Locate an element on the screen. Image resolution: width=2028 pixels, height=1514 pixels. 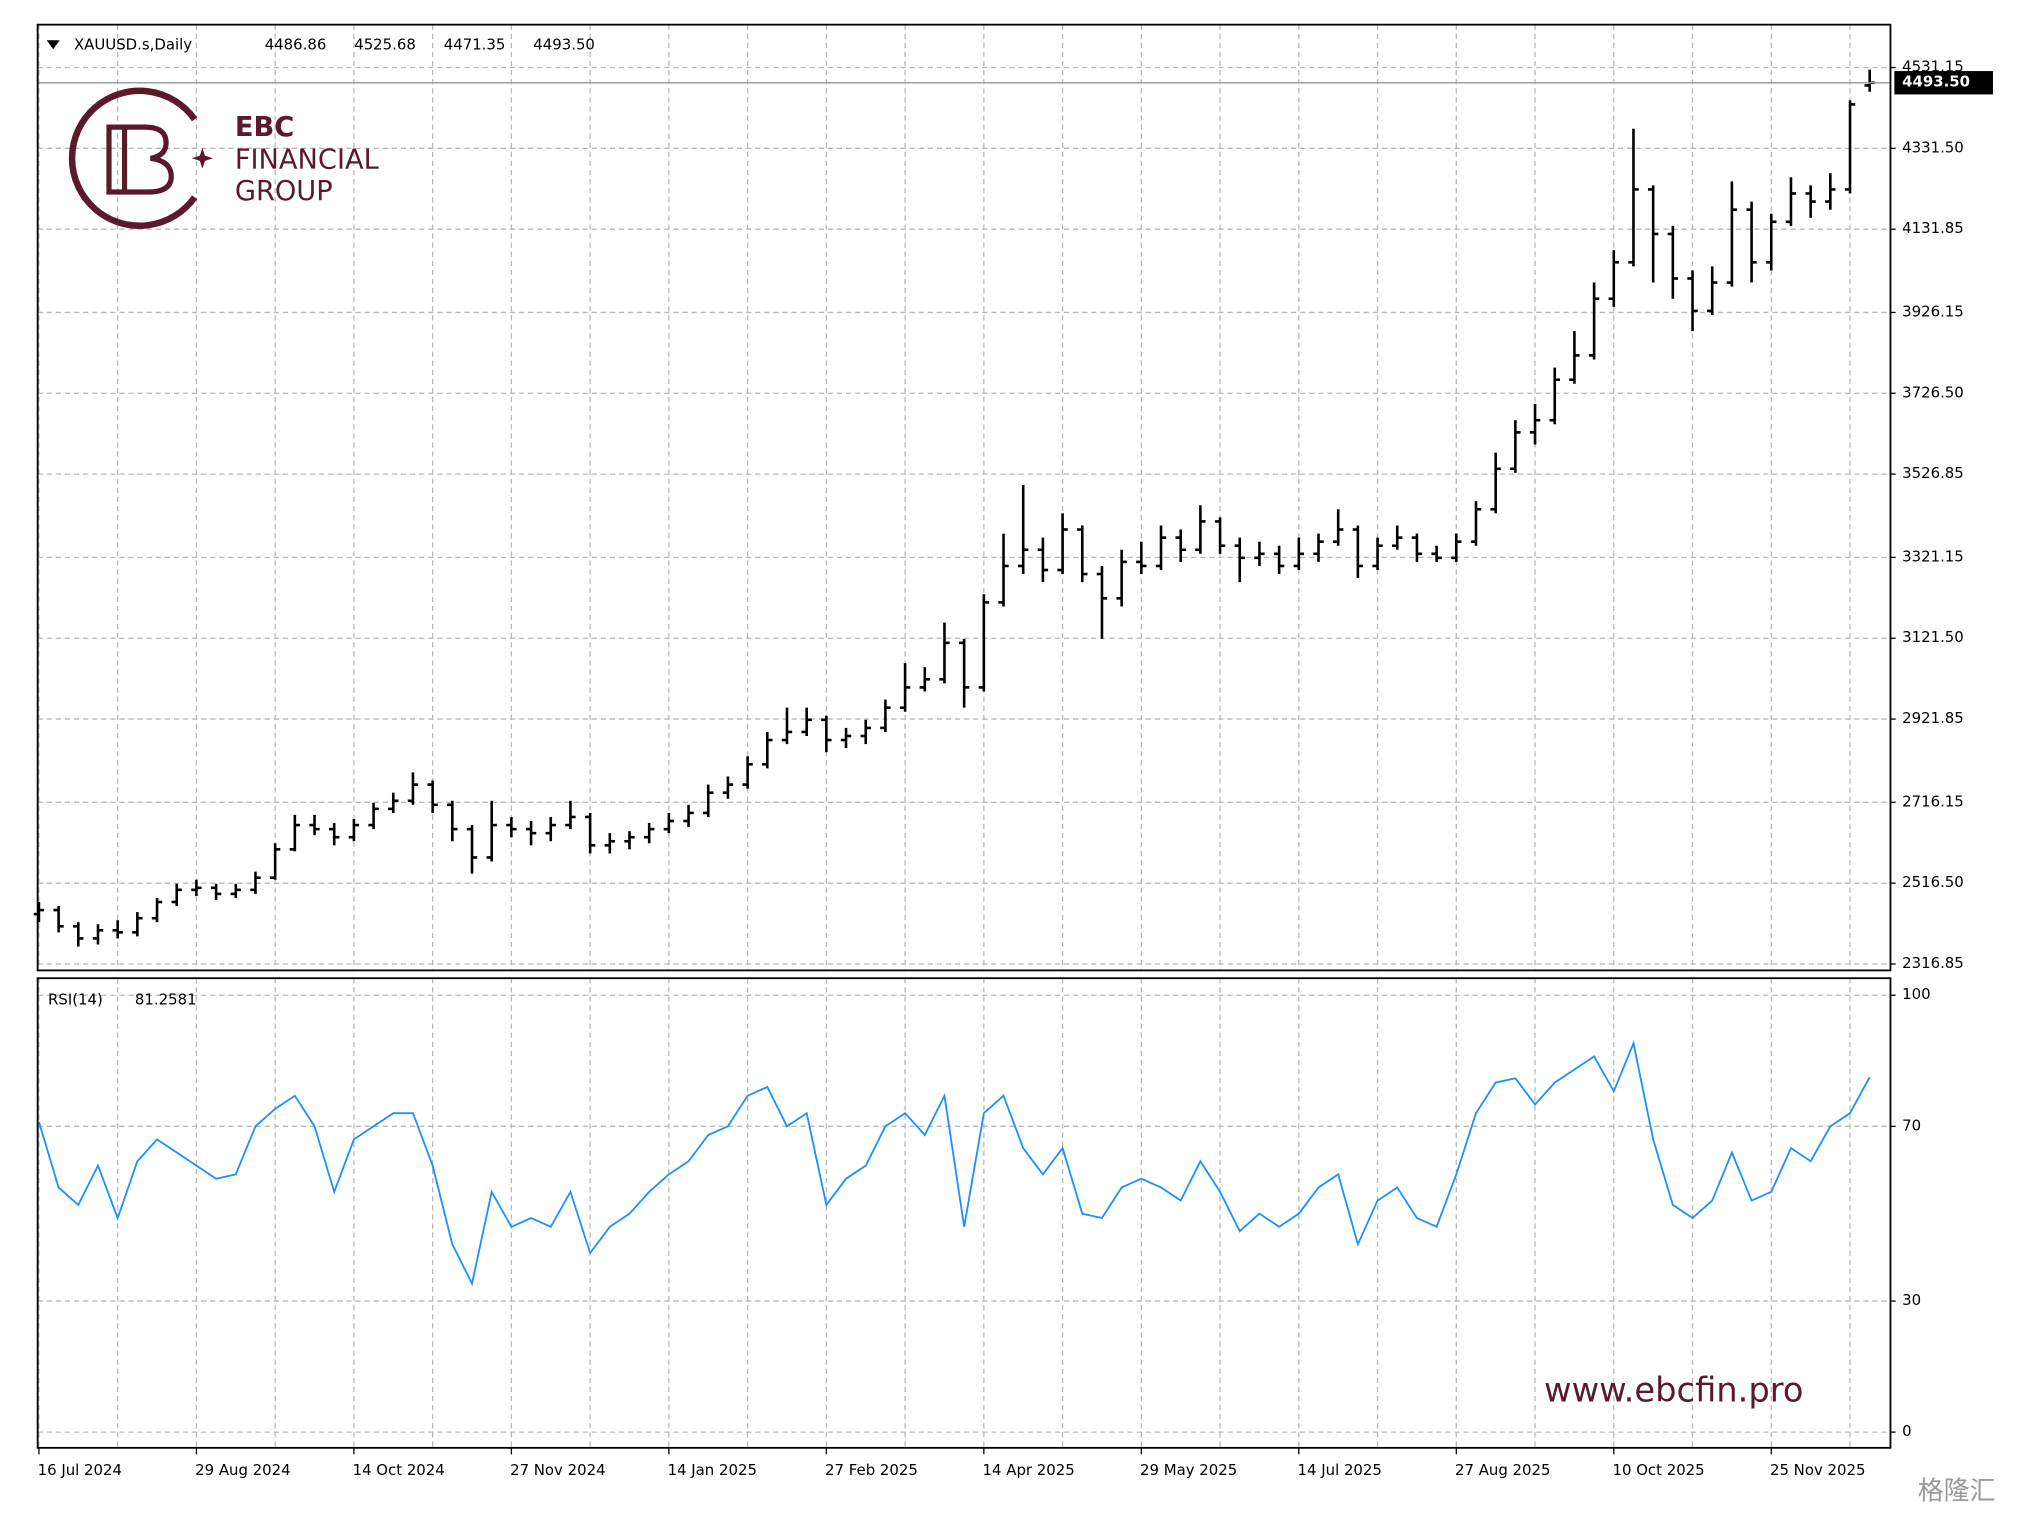
y-tick-label: 100 is located at coordinates (1916, 994).